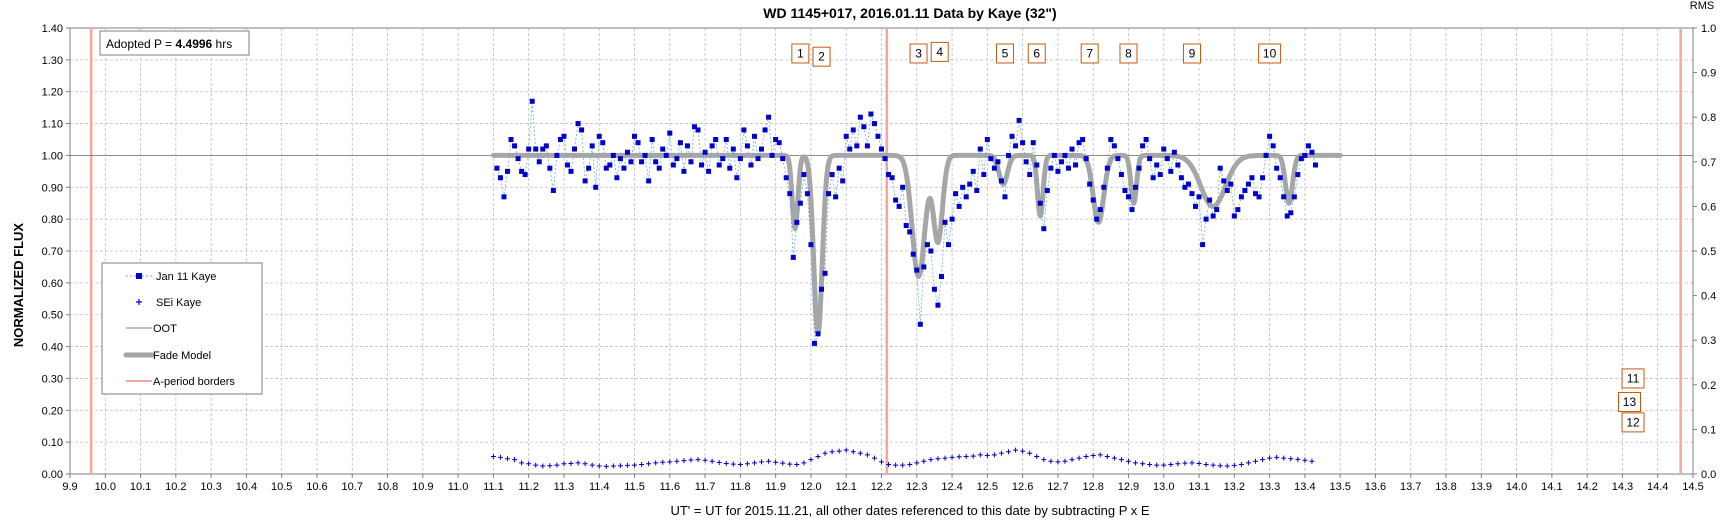  What do you see at coordinates (422, 487) in the screenshot?
I see `x-tick-label: 10.9` at bounding box center [422, 487].